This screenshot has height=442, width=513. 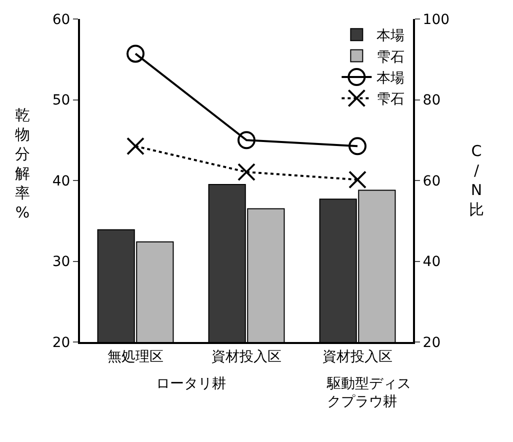 What do you see at coordinates (368, 393) in the screenshot?
I see `text: 駆動型ディスクプラウ耕` at bounding box center [368, 393].